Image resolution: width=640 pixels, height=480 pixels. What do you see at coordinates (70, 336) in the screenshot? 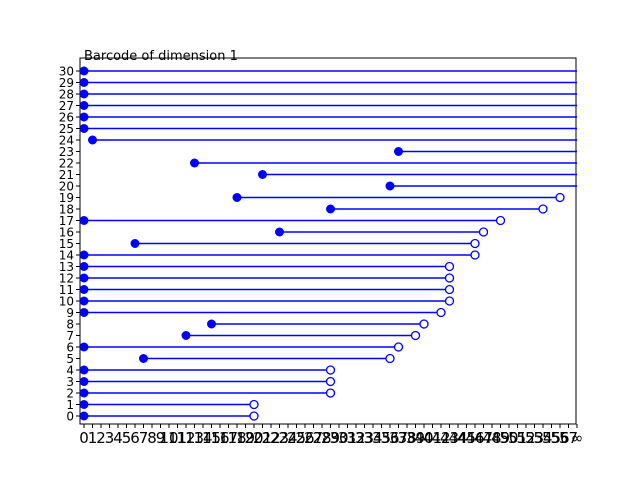
I see `y-tick-label: 7` at bounding box center [70, 336].